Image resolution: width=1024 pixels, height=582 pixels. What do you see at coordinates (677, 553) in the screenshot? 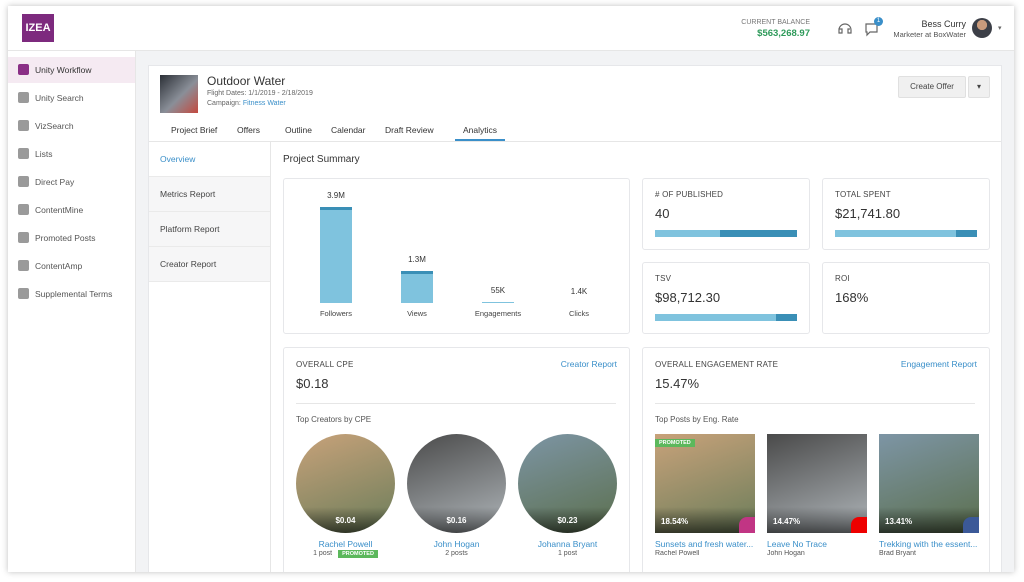
I see `sub-text: Rachel Powell` at bounding box center [677, 553].